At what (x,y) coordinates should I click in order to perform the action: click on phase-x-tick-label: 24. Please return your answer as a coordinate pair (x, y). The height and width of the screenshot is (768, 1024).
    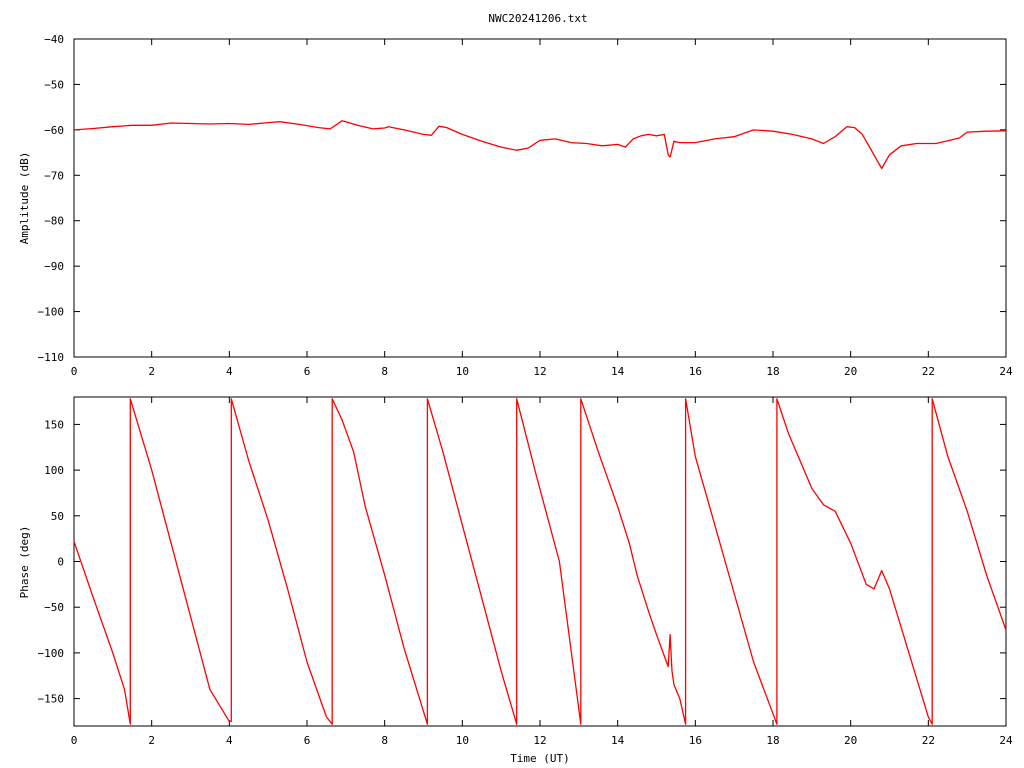
    Looking at the image, I should click on (1006, 740).